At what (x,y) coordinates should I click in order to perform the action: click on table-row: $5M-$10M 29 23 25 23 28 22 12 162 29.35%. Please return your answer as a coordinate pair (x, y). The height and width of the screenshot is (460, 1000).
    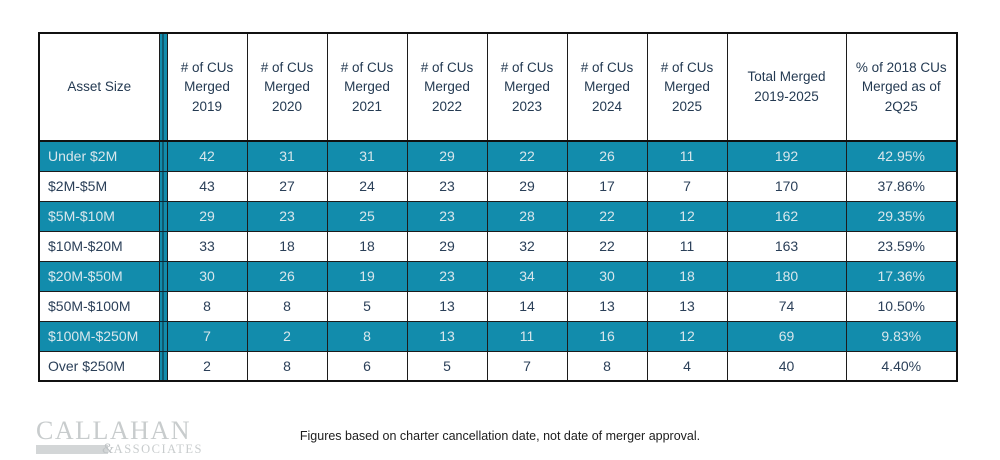
    Looking at the image, I should click on (498, 216).